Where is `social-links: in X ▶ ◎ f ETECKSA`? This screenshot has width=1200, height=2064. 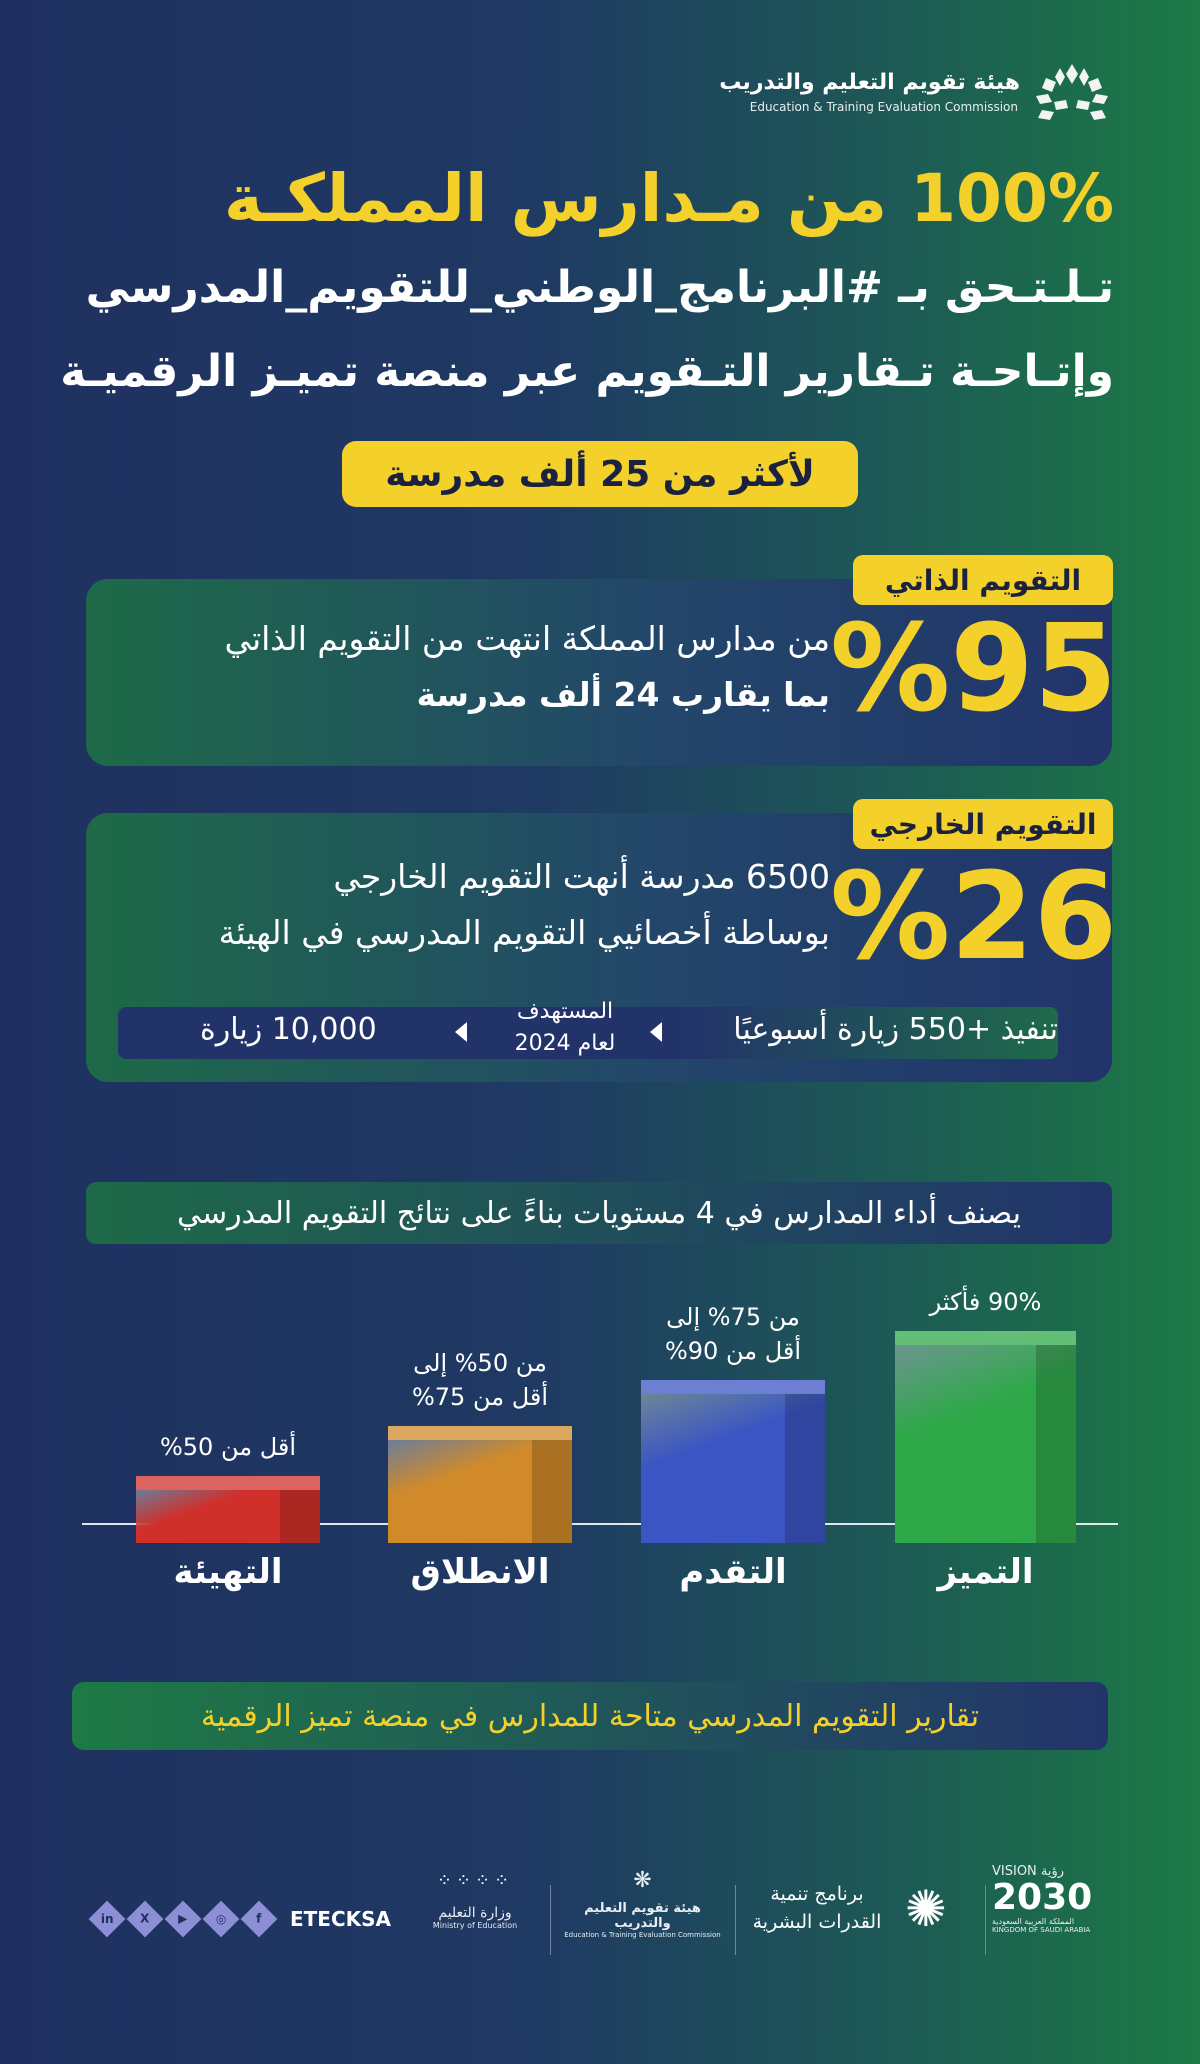 social-links: in X ▶ ◎ f ETECKSA is located at coordinates (240, 1919).